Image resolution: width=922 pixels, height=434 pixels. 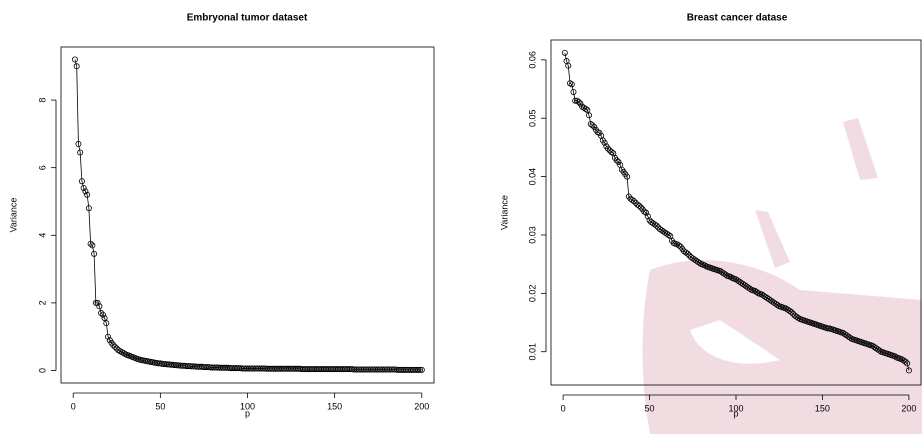 What do you see at coordinates (42, 370) in the screenshot?
I see `y-tick-label: 0` at bounding box center [42, 370].